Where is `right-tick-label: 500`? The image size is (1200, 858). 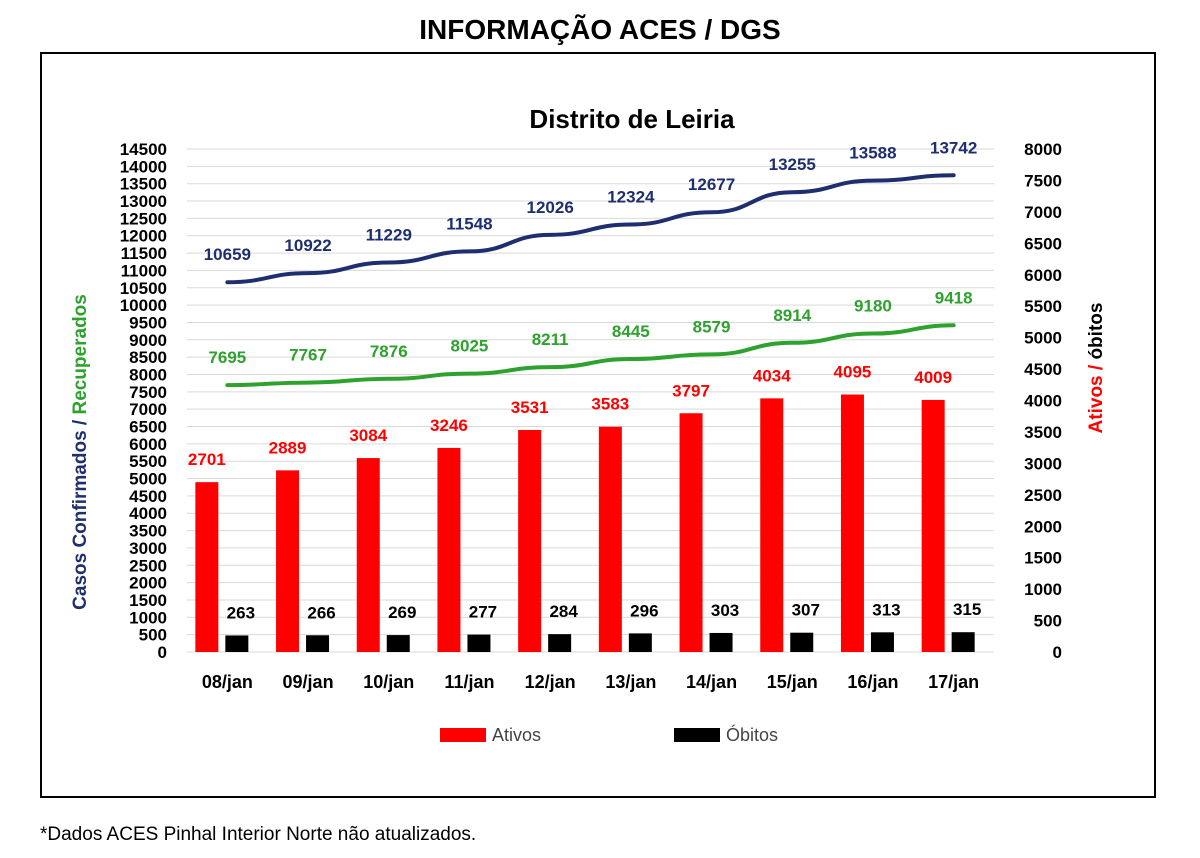
right-tick-label: 500 is located at coordinates (1048, 621).